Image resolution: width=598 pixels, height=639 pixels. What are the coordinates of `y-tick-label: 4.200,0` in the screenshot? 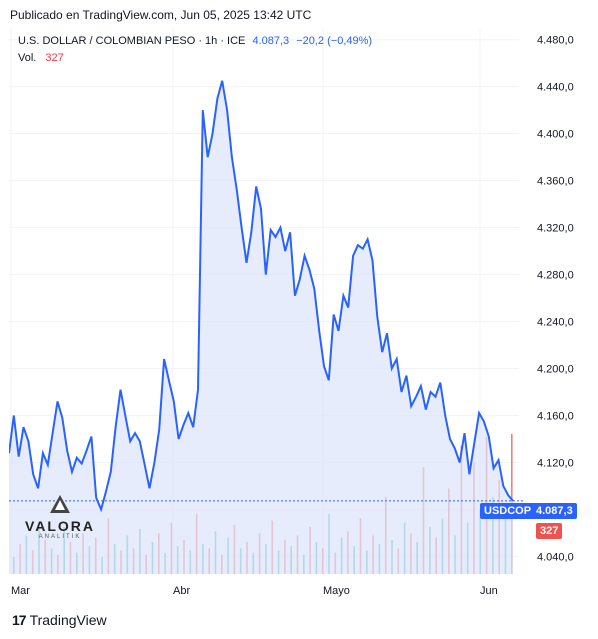 It's located at (555, 370).